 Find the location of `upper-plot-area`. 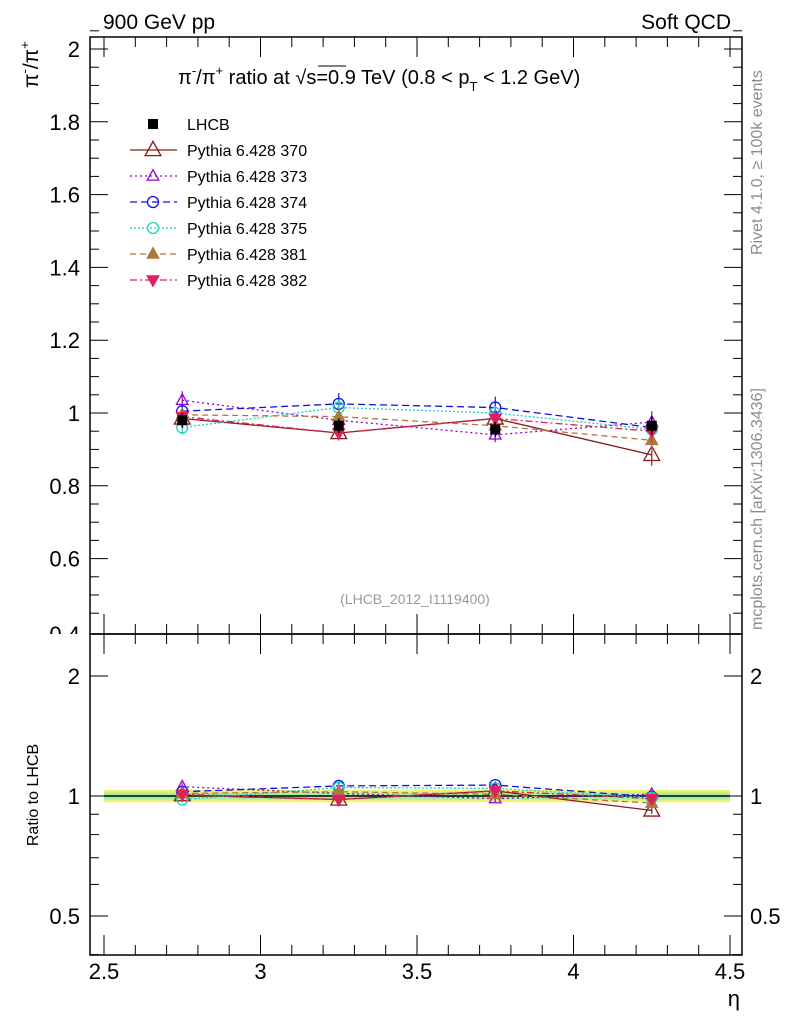

upper-plot-area is located at coordinates (417, 428).